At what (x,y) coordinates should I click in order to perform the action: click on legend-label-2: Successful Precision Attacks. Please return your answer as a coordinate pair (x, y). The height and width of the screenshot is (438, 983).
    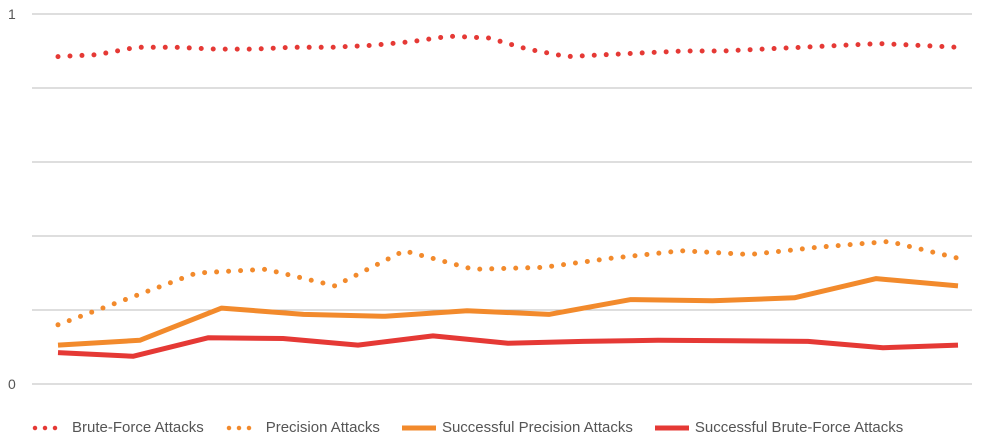
    Looking at the image, I should click on (537, 427).